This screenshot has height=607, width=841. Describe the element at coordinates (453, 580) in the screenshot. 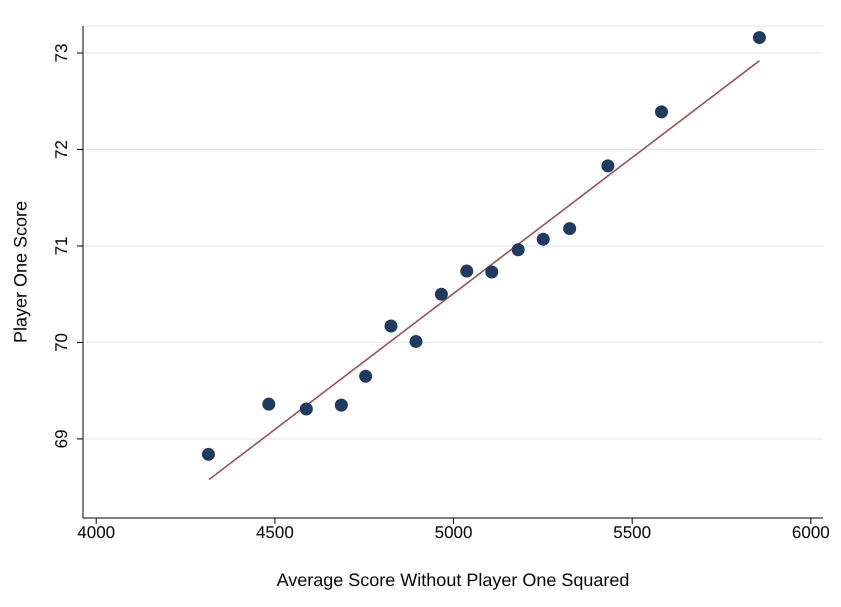

I see `x-axis-title: Average Score Without Player One Squared` at that location.